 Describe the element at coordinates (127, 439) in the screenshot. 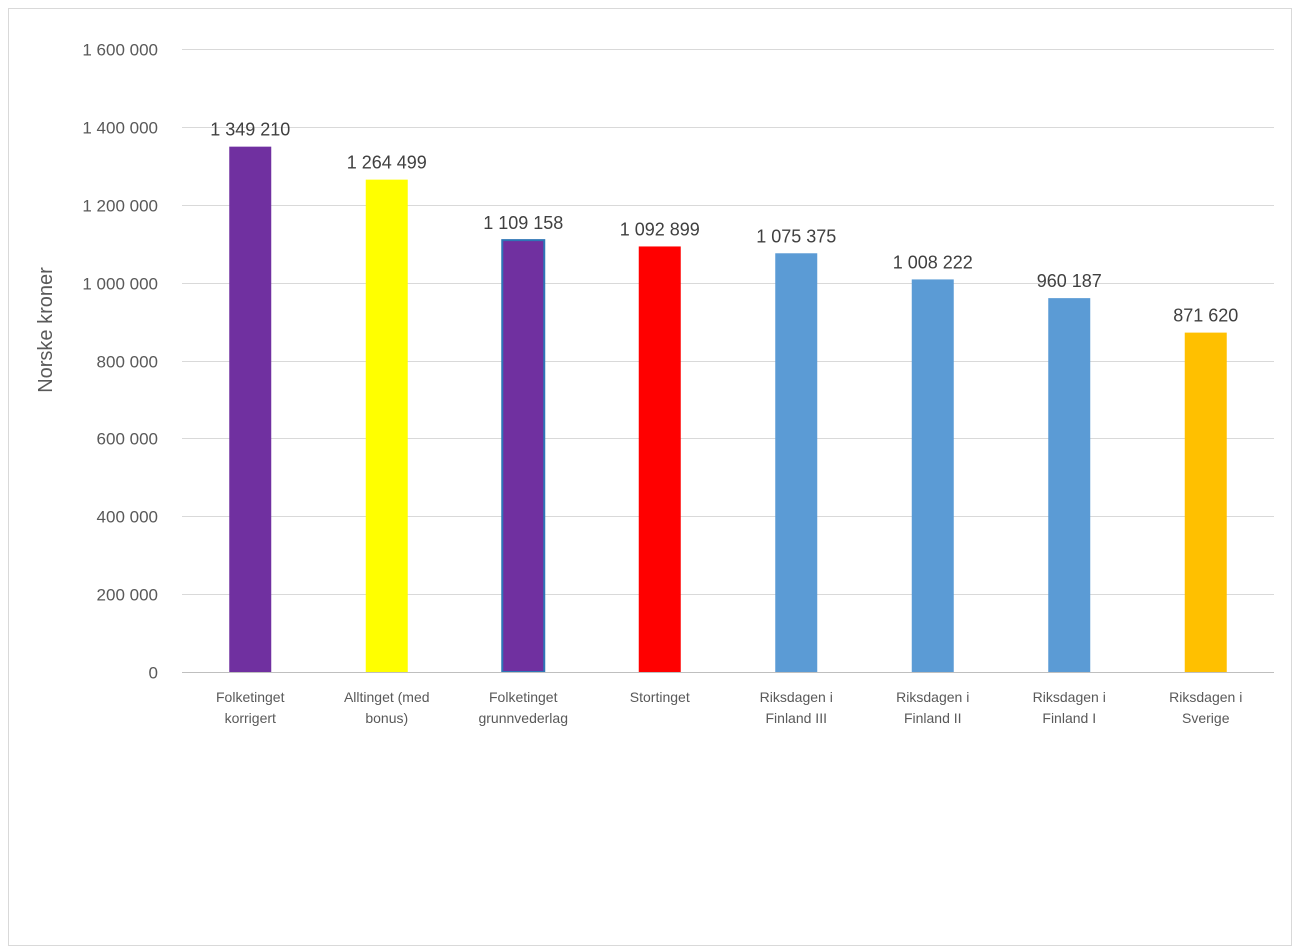

I see `y-tick-label: 600 000` at that location.